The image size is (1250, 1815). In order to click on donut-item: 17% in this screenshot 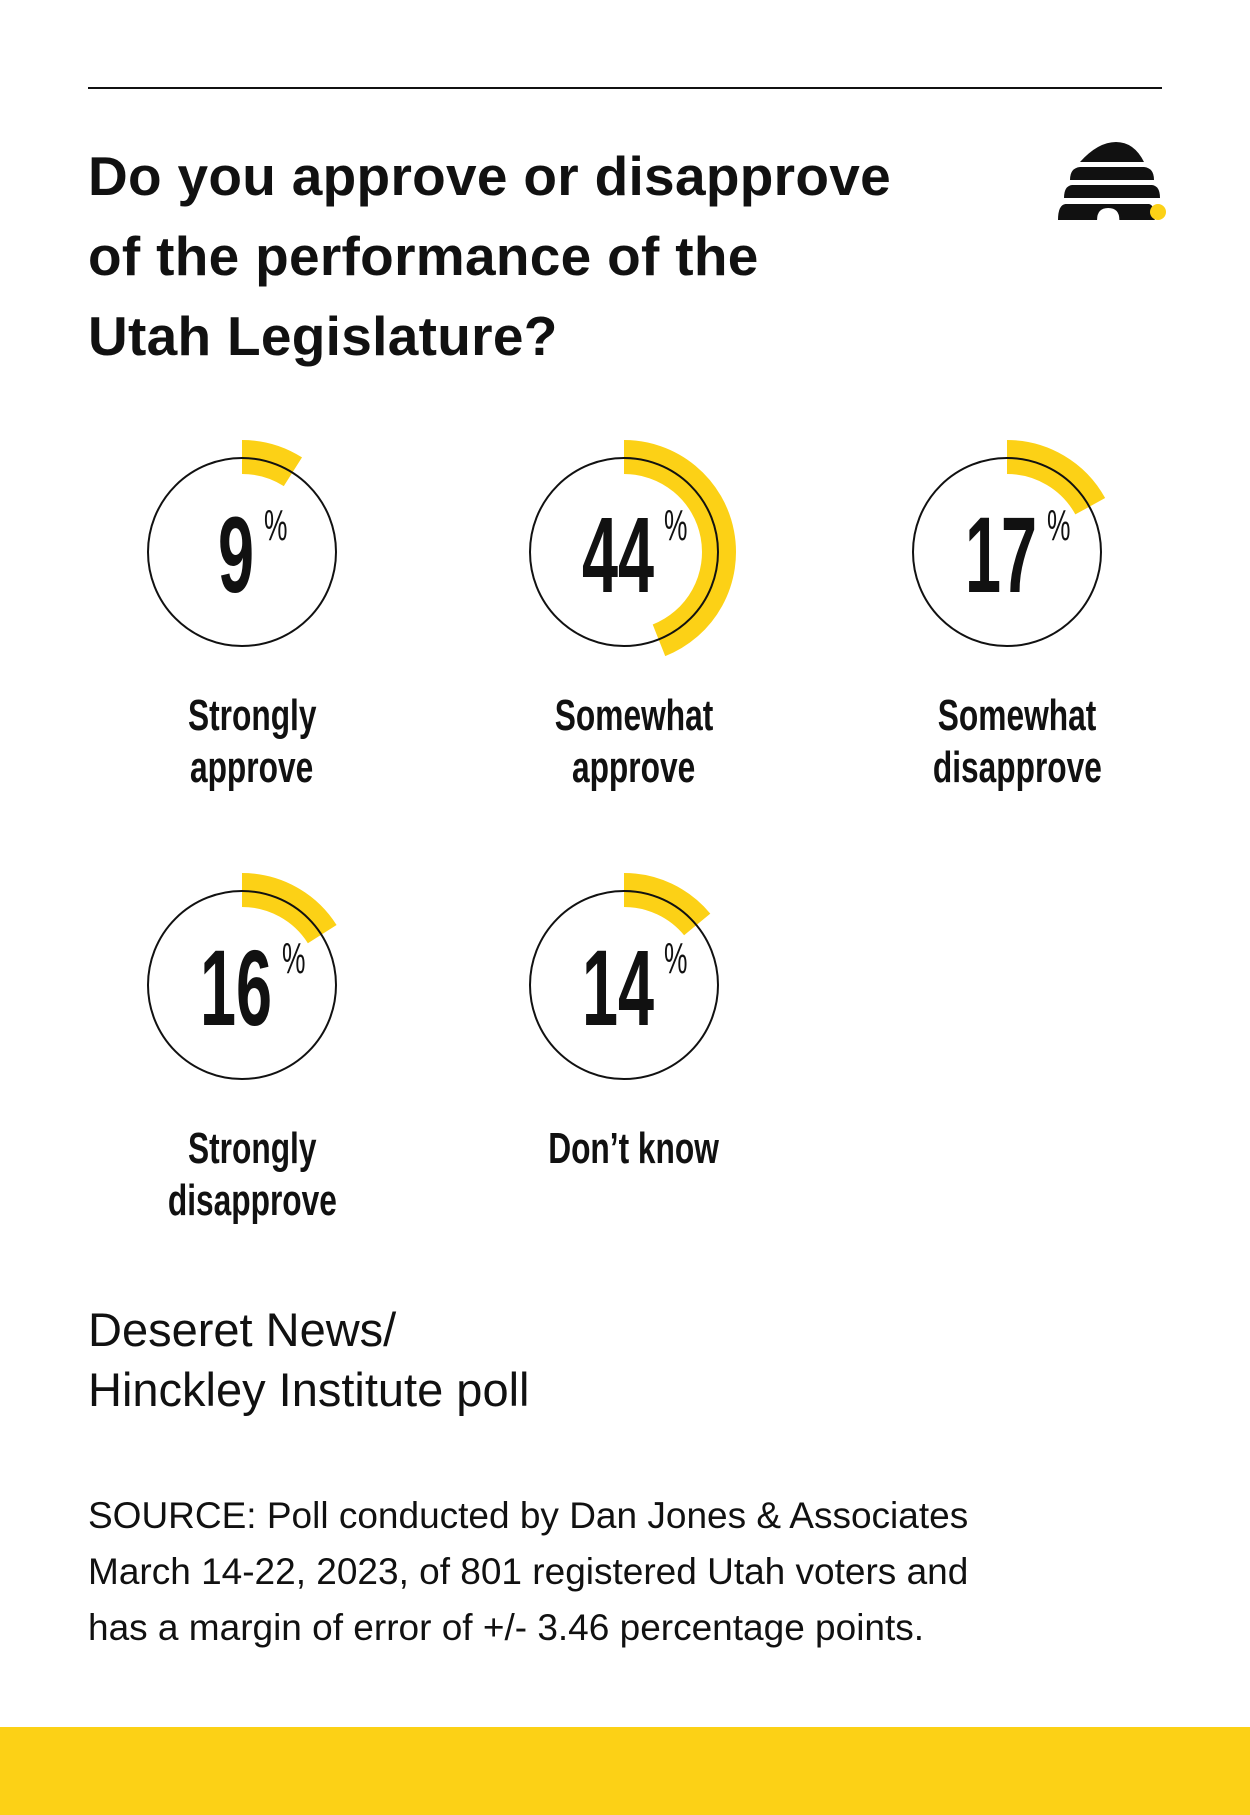, I will do `click(1009, 543)`.